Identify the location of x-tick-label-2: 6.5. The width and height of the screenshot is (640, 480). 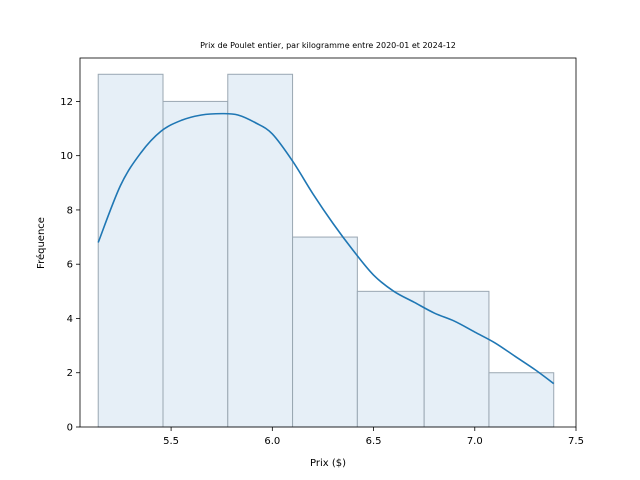
(374, 441).